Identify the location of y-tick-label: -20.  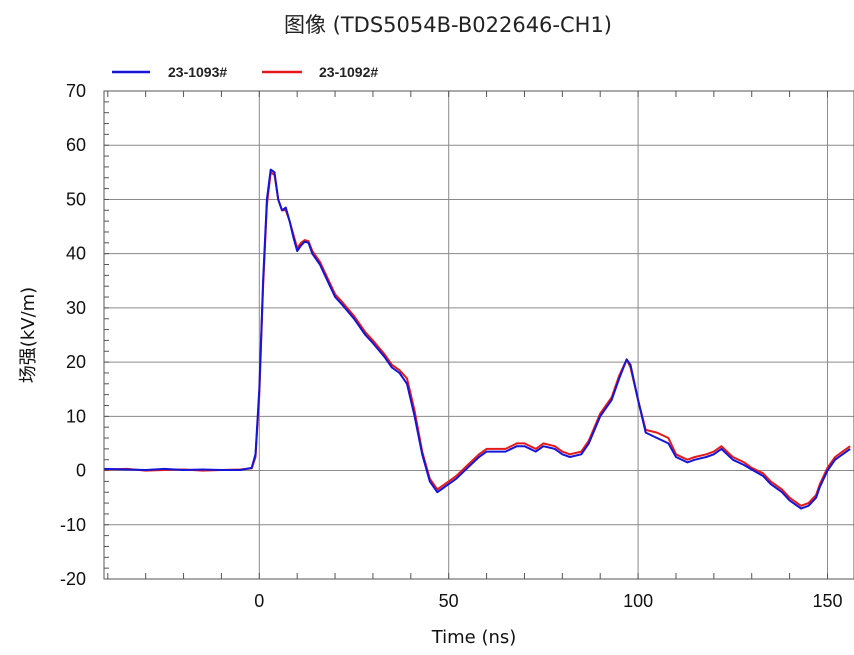
(73, 579).